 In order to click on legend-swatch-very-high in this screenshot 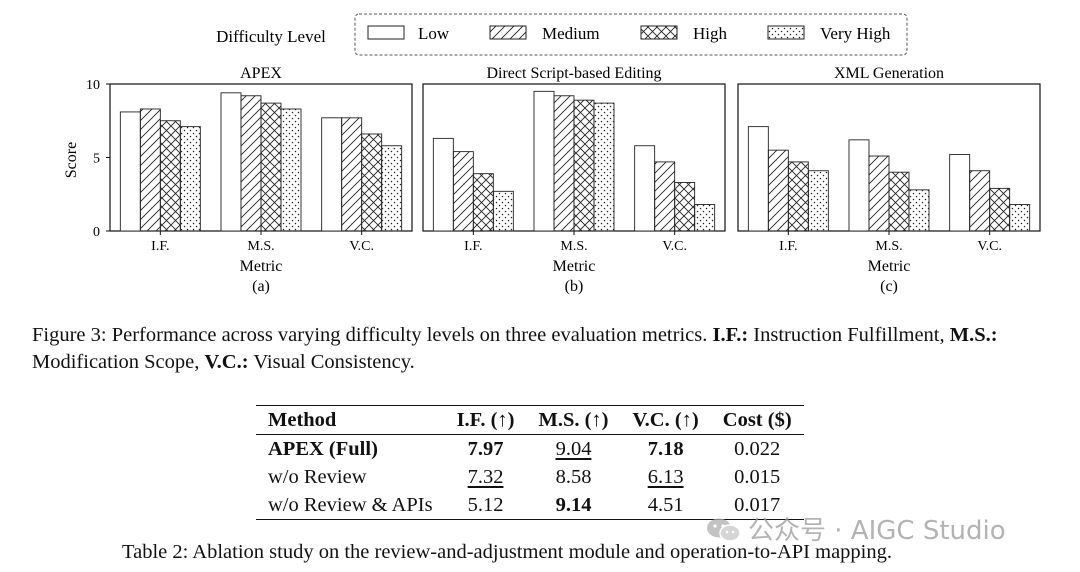, I will do `click(786, 32)`.